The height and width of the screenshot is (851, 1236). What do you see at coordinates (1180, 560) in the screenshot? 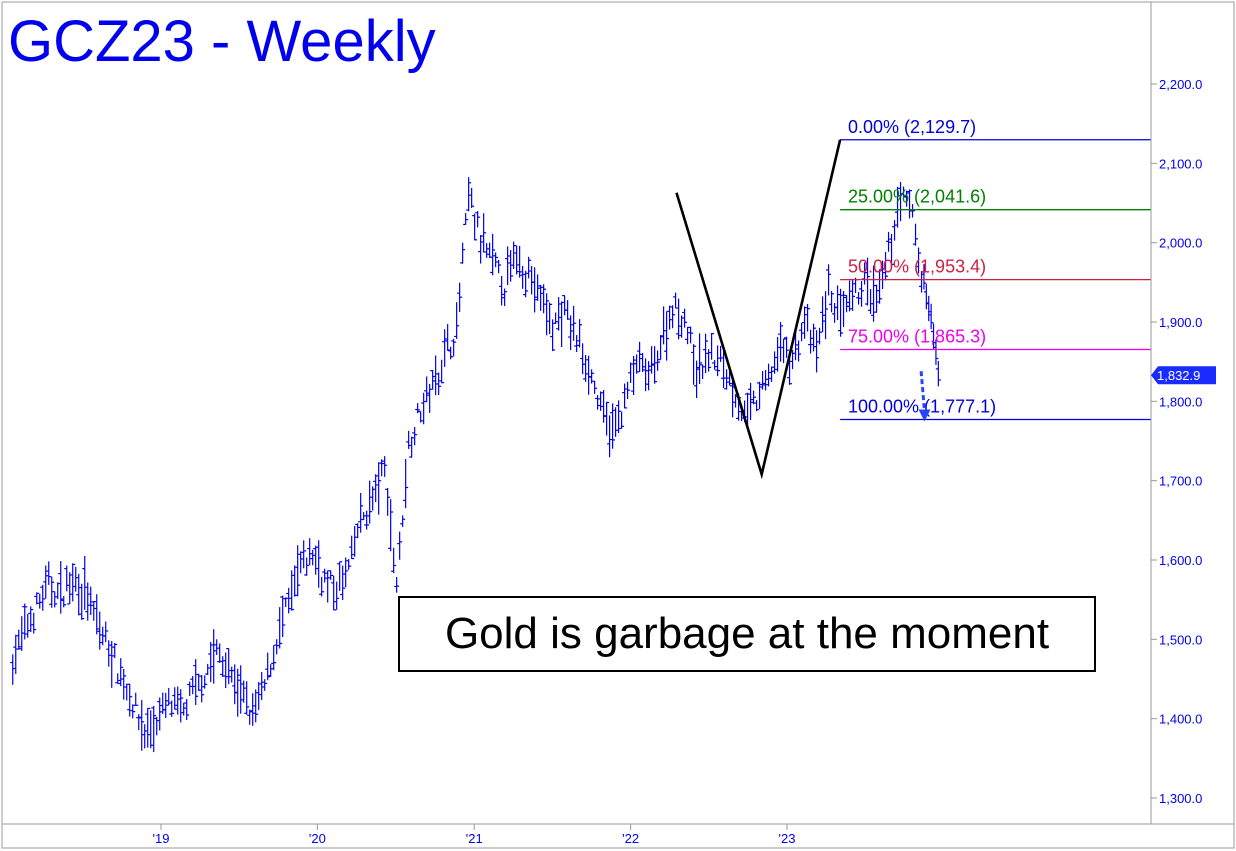
I see `y-tick-label: 1,600.0` at bounding box center [1180, 560].